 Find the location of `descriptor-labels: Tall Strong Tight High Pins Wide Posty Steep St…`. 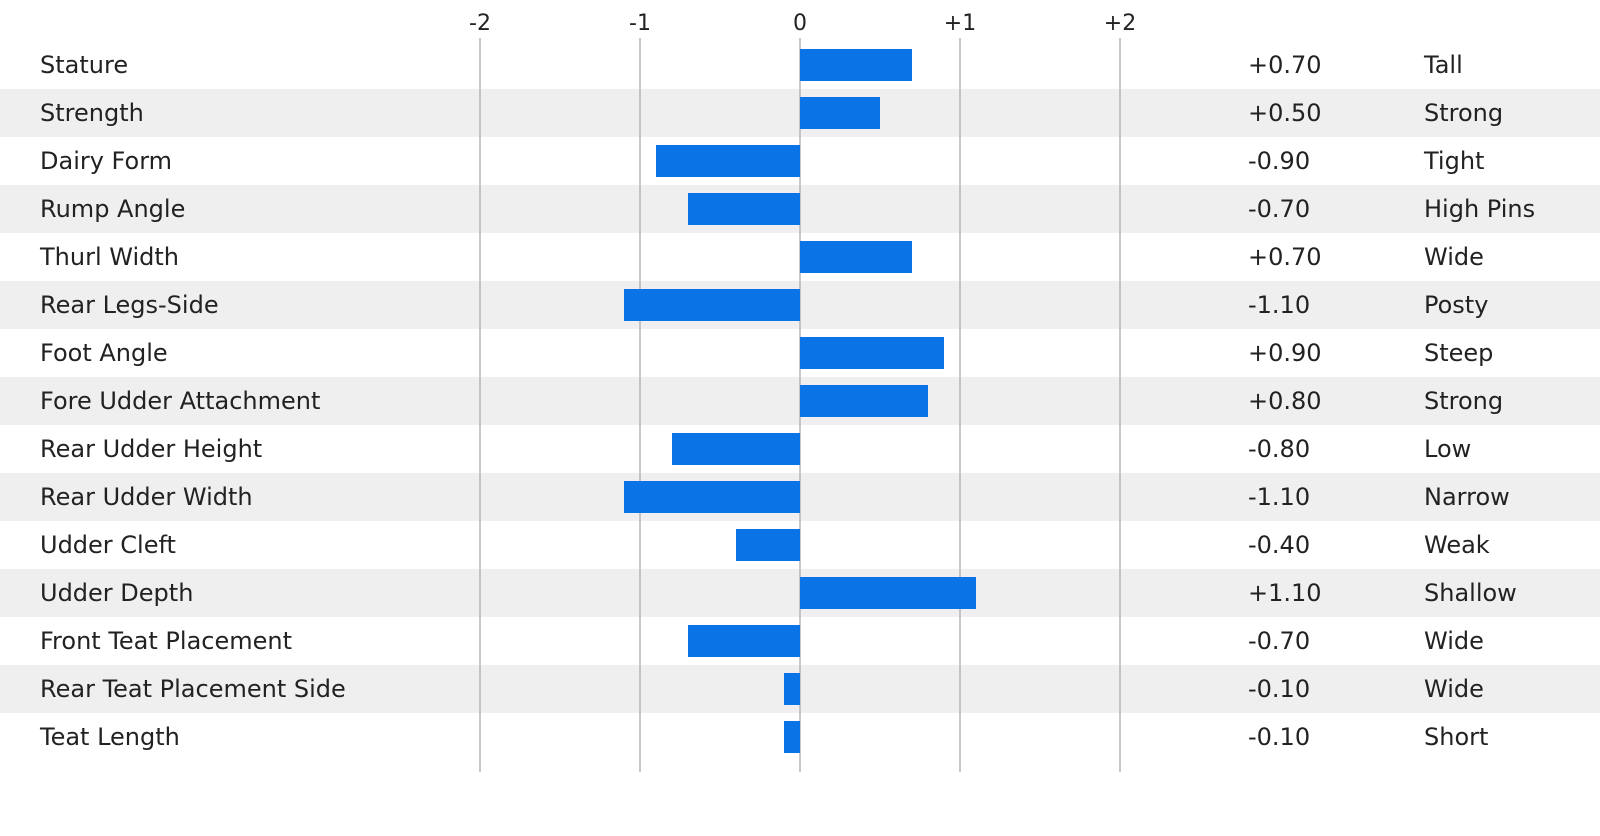

descriptor-labels: Tall Strong Tight High Pins Wide Posty Steep St… is located at coordinates (1479, 401).